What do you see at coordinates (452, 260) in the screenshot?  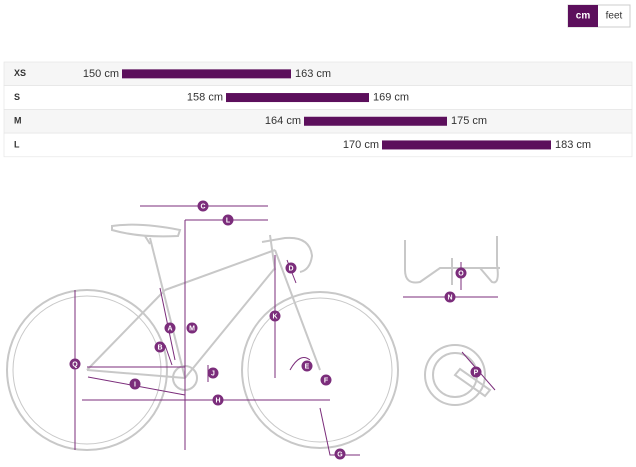 I see `handlebar-top-view` at bounding box center [452, 260].